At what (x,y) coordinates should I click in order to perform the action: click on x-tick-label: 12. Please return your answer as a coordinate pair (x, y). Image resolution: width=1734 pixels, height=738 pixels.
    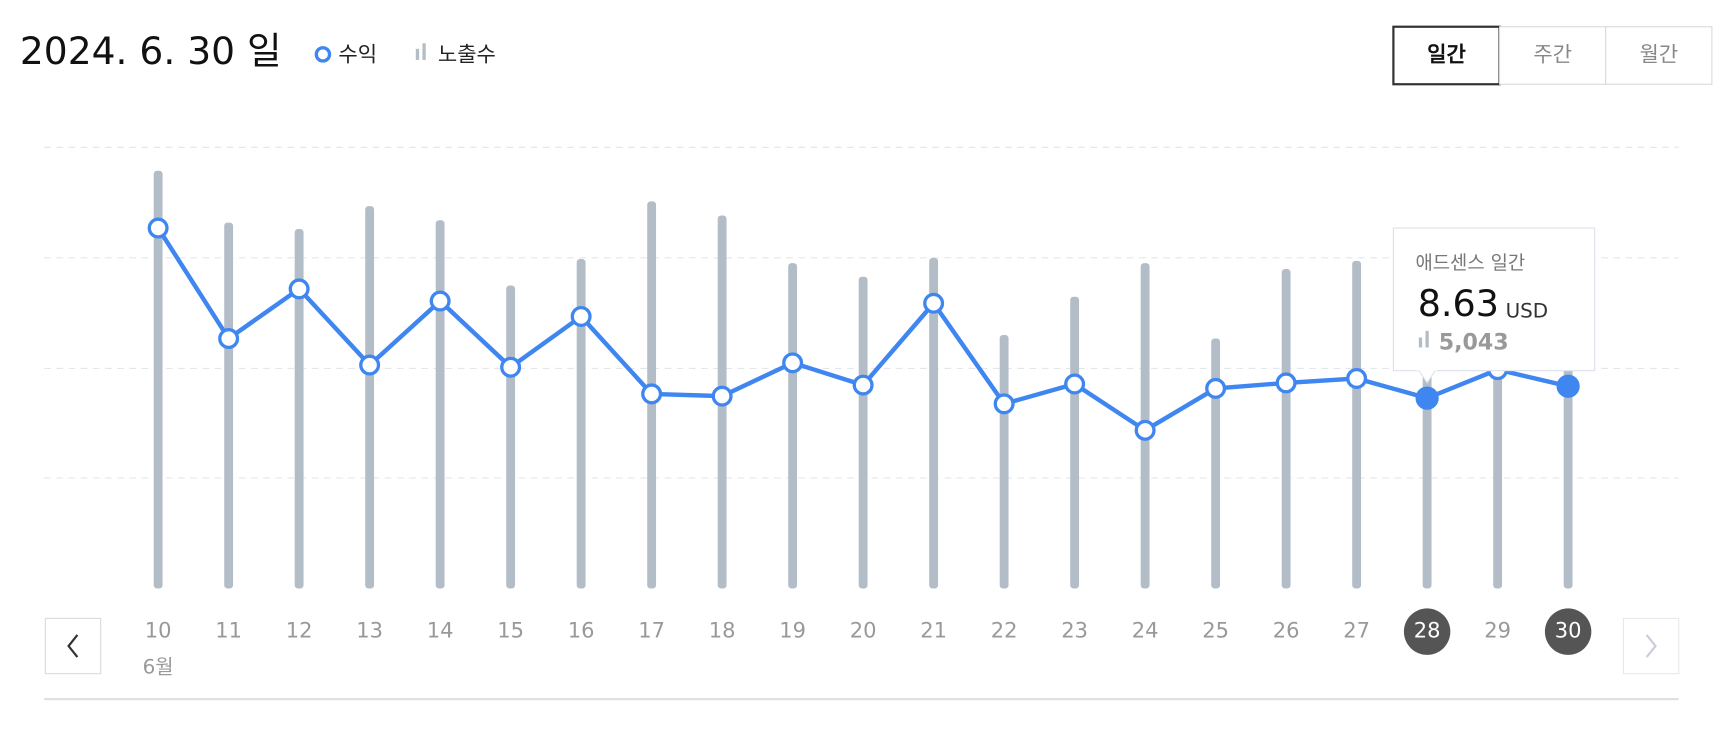
    Looking at the image, I should click on (299, 630).